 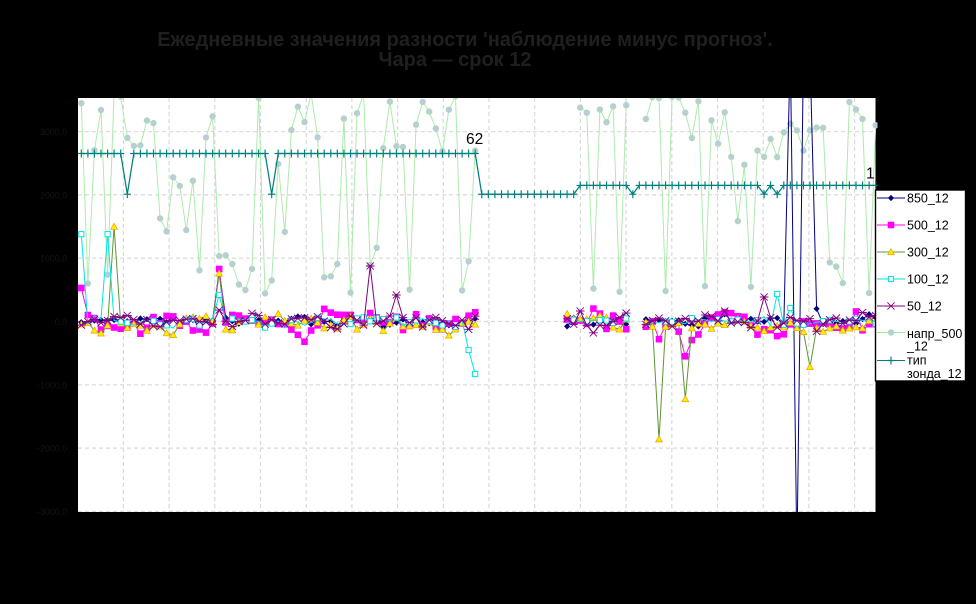 What do you see at coordinates (52, 512) in the screenshot?
I see `svg-text: -3000,0` at bounding box center [52, 512].